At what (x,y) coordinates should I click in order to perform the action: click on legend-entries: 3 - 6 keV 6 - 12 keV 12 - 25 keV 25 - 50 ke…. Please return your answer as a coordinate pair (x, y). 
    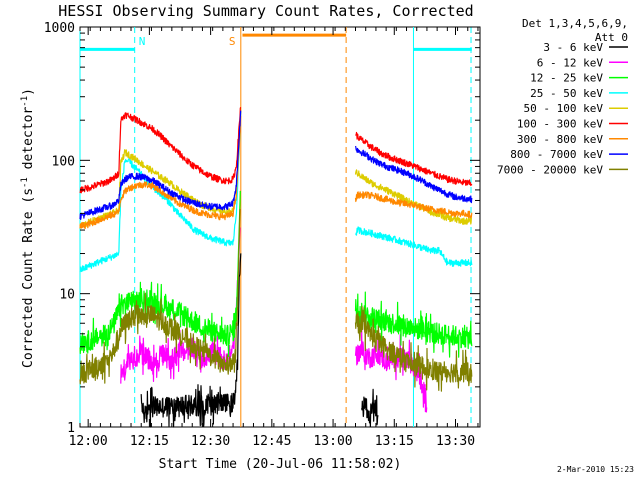
    Looking at the image, I should click on (562, 108).